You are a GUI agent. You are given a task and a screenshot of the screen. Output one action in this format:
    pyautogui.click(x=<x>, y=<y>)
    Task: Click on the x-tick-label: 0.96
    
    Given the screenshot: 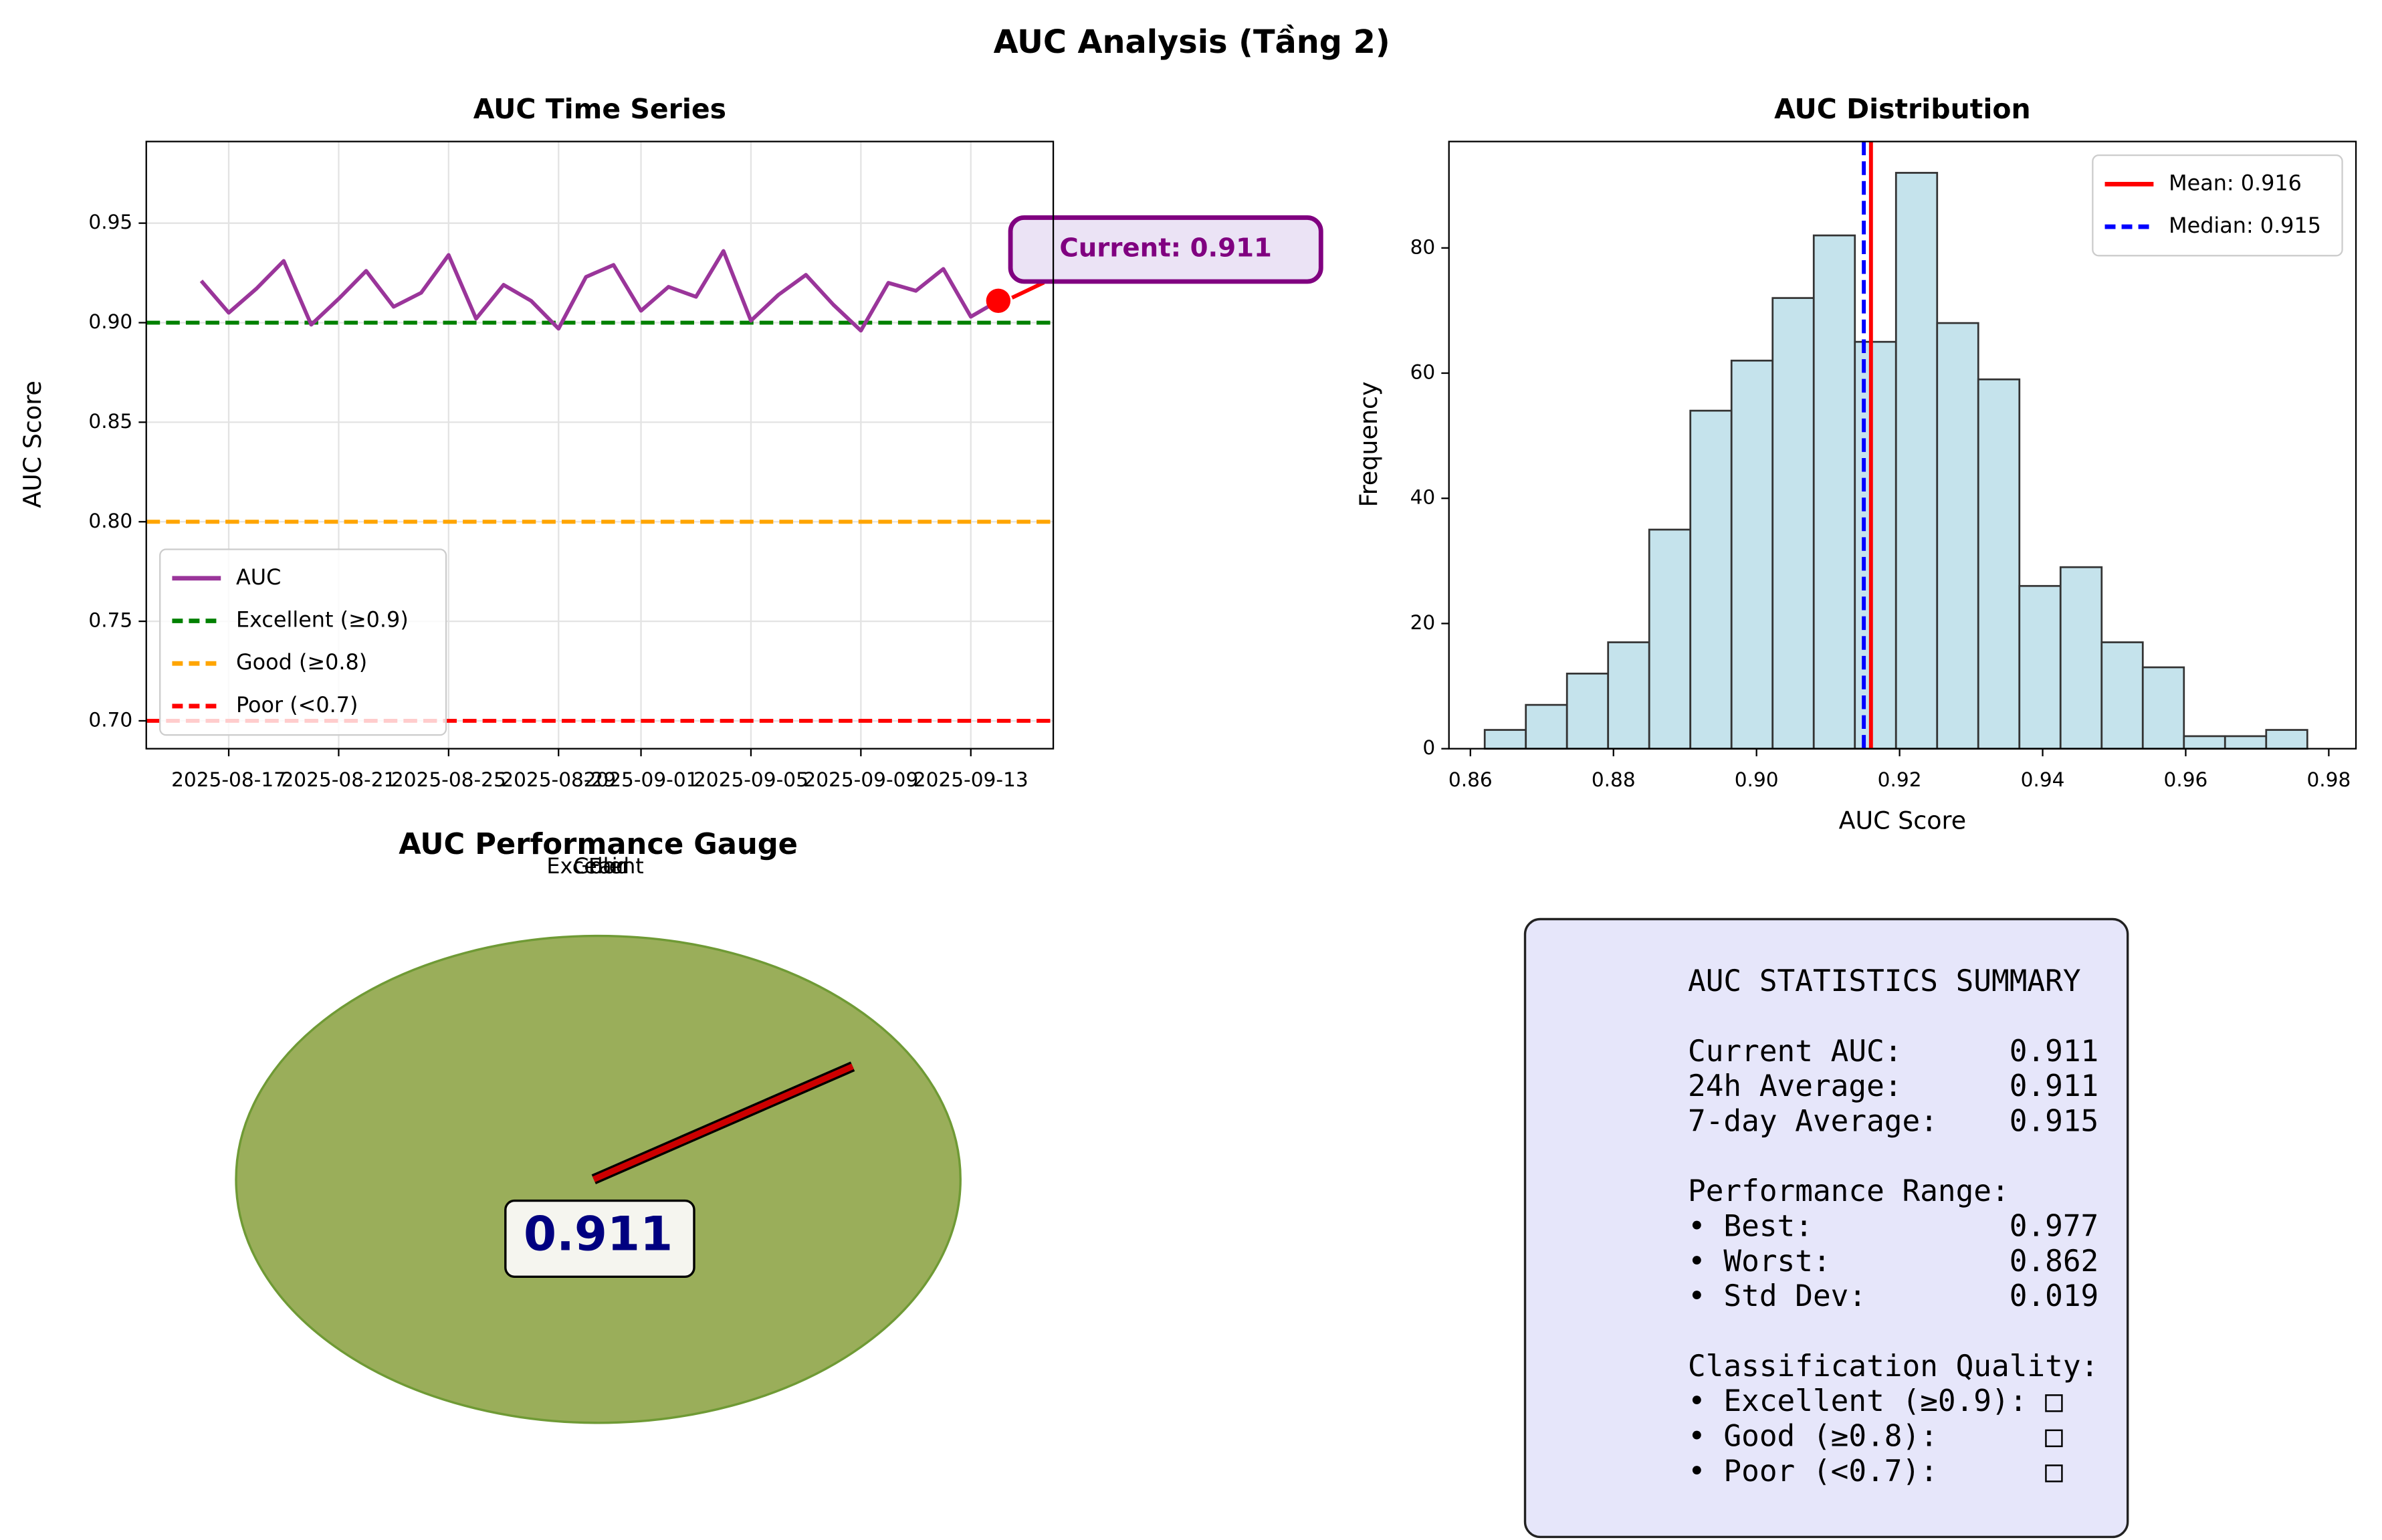 What is the action you would take?
    pyautogui.click(x=2186, y=779)
    